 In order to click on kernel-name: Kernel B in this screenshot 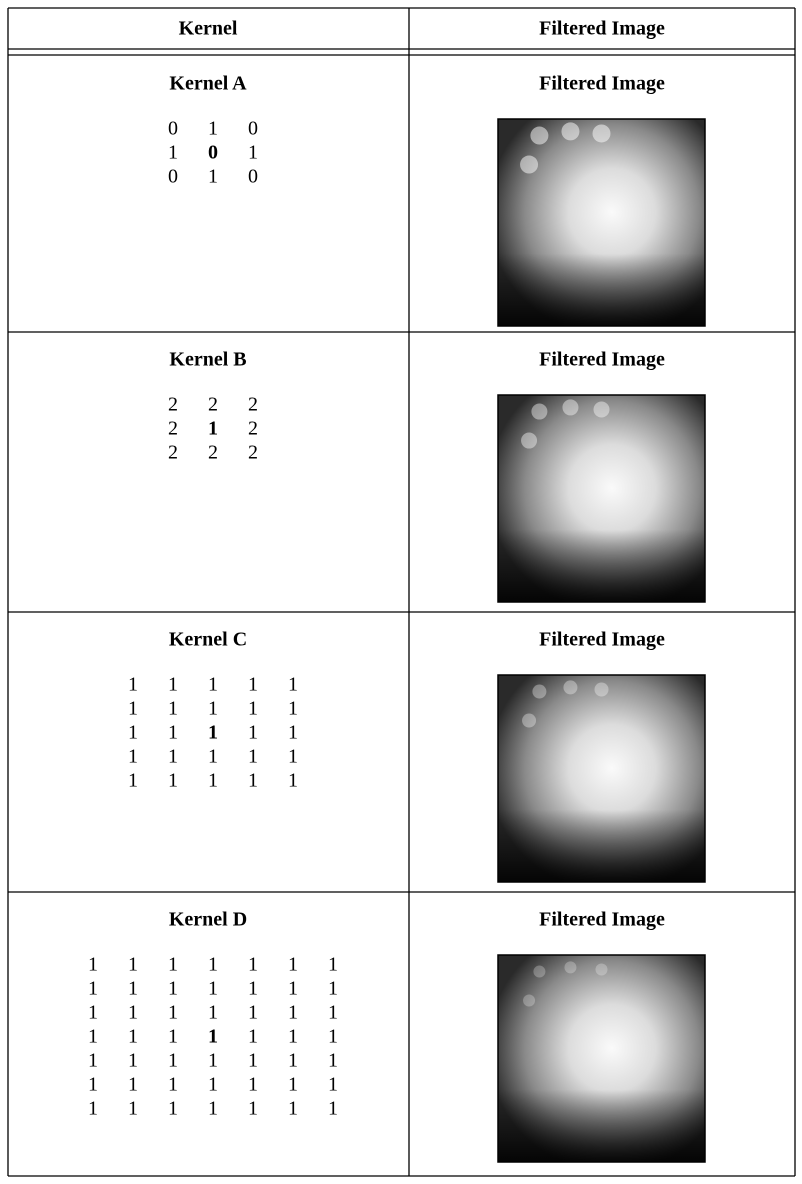, I will do `click(207, 360)`.